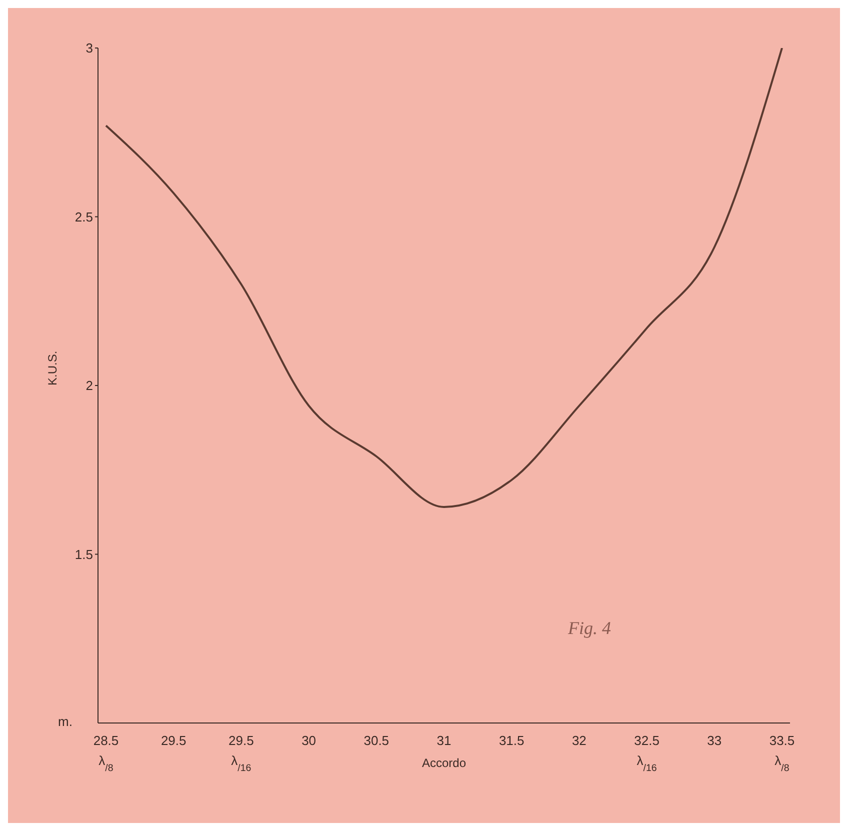 The image size is (848, 833). Describe the element at coordinates (511, 740) in the screenshot. I see `x-tick-label: 31.5` at that location.